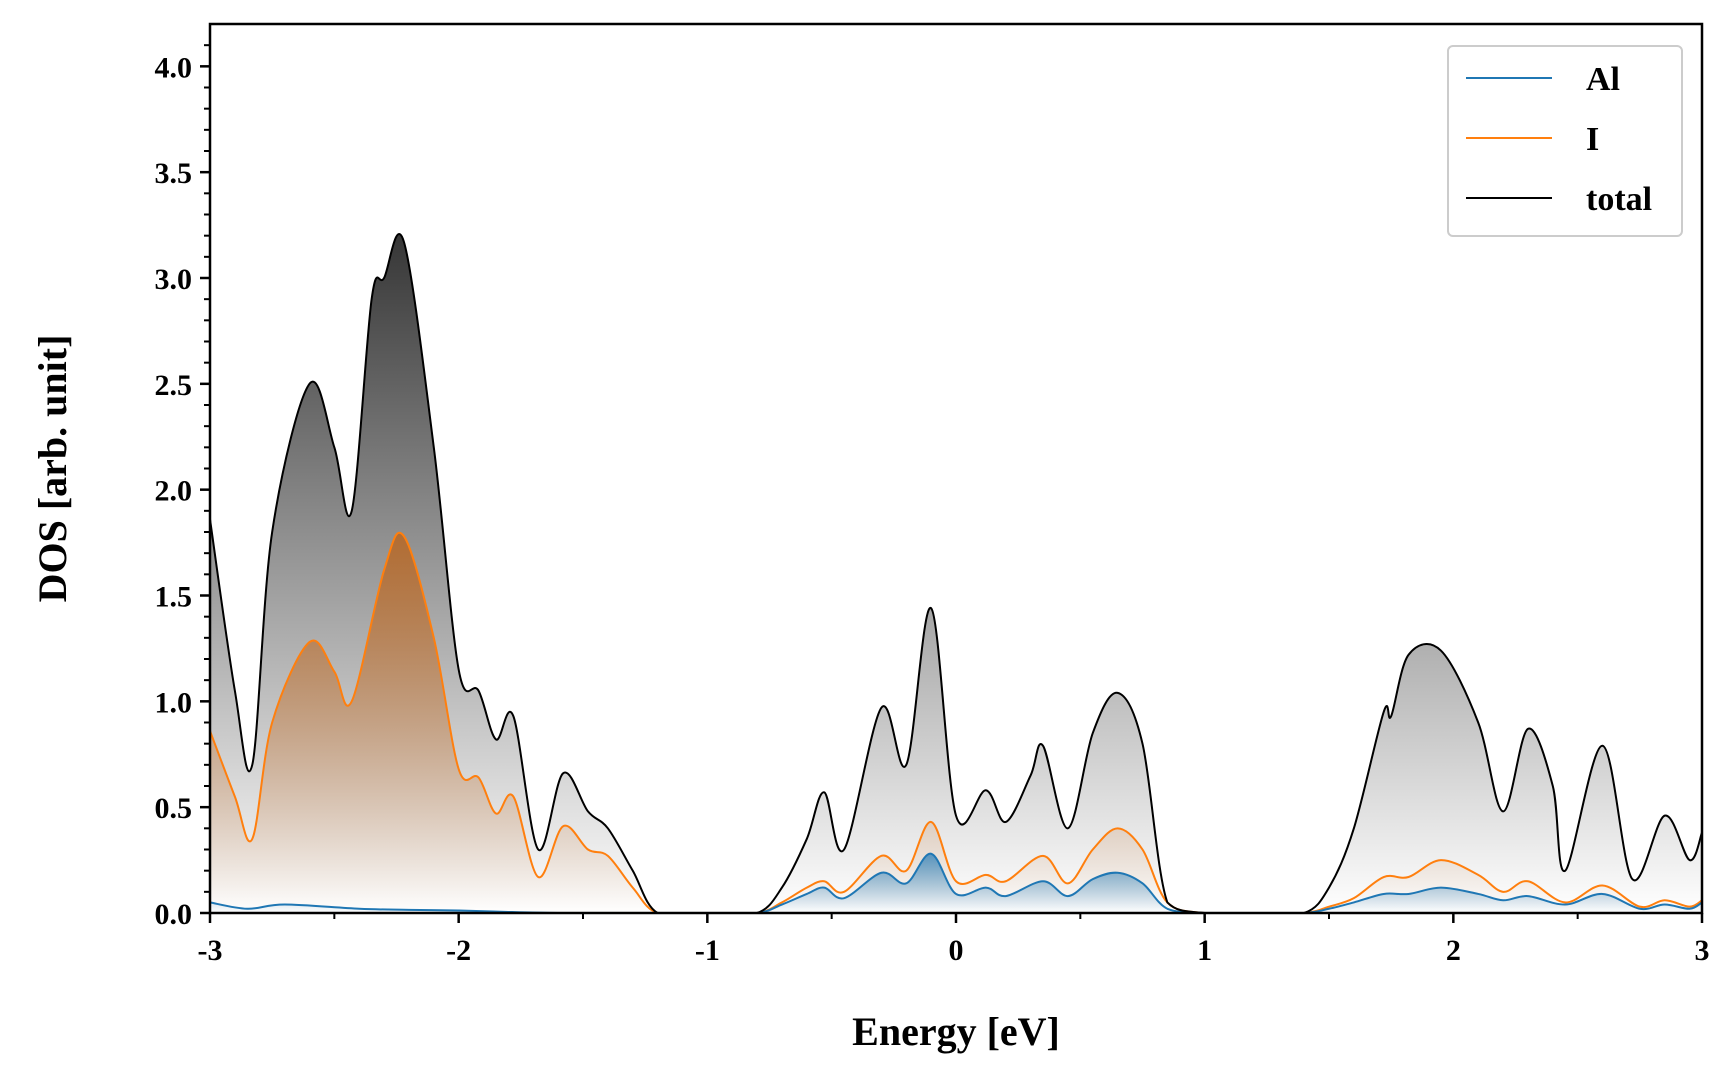  What do you see at coordinates (174, 385) in the screenshot?
I see `y-tick-label: 2.5` at bounding box center [174, 385].